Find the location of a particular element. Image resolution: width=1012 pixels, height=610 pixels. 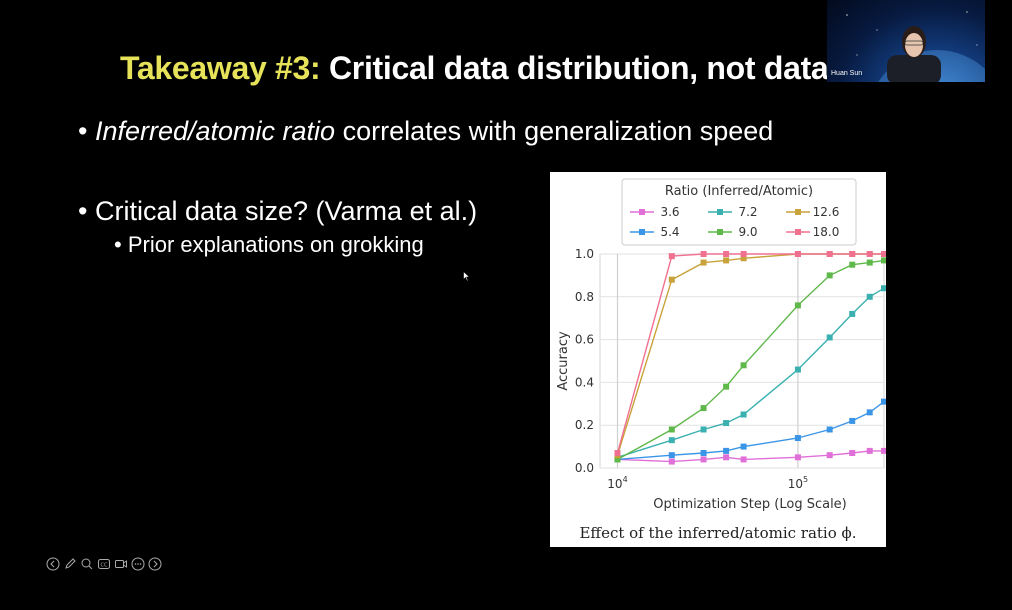

legend-label: 12.6 is located at coordinates (826, 212).